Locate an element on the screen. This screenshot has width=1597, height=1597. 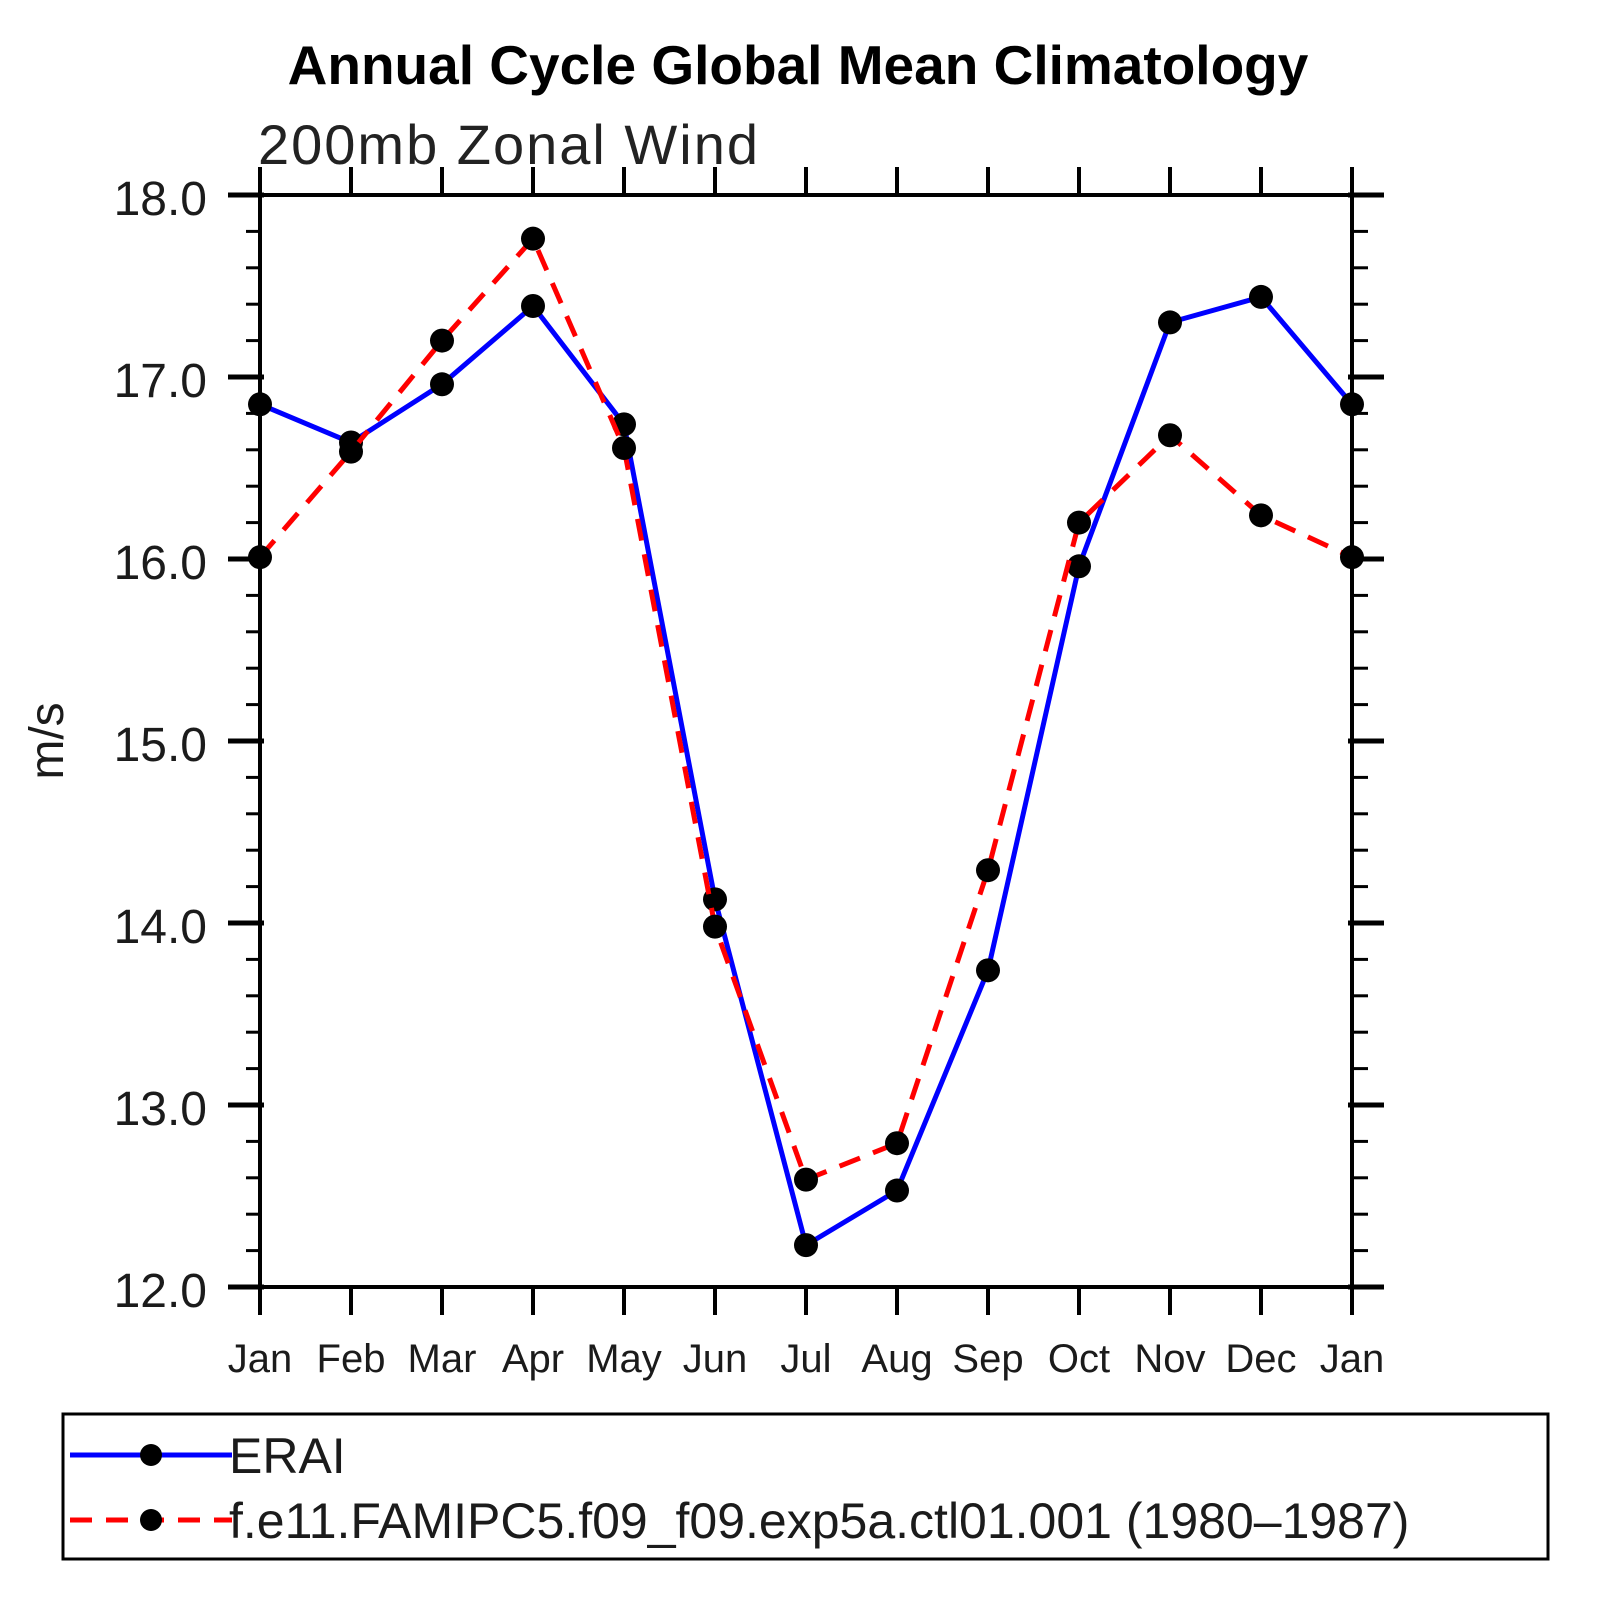
legend-marker-erai-icon is located at coordinates (151, 1455).